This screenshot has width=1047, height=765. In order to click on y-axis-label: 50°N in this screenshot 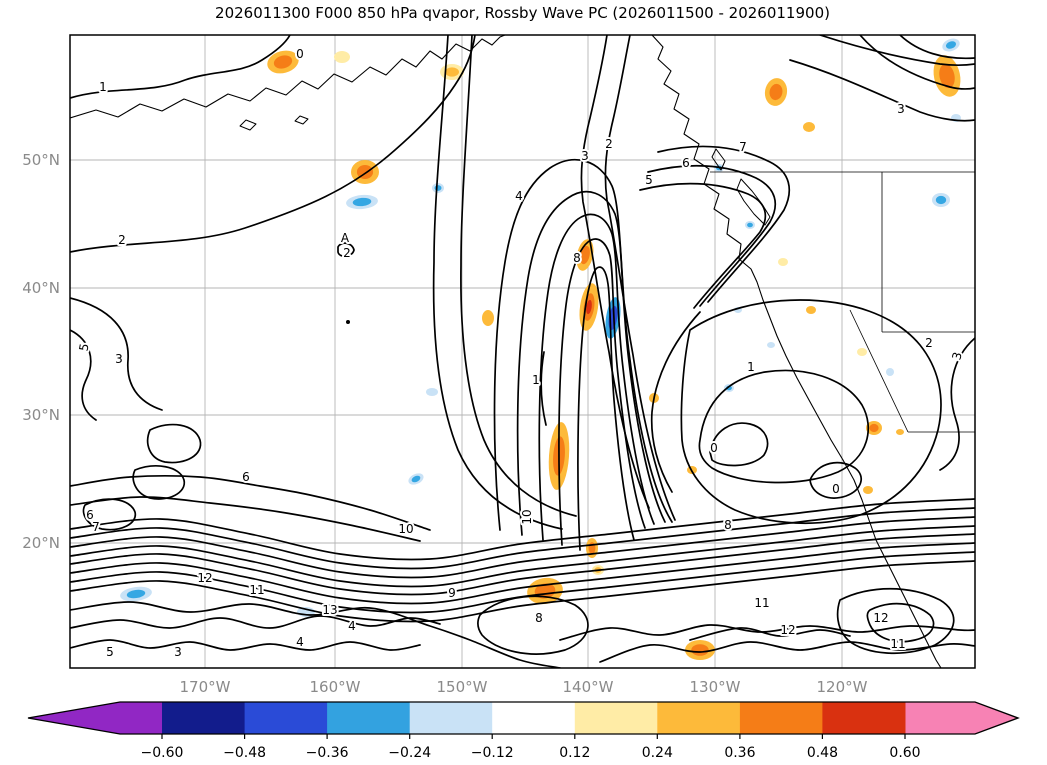, I will do `click(41, 160)`.